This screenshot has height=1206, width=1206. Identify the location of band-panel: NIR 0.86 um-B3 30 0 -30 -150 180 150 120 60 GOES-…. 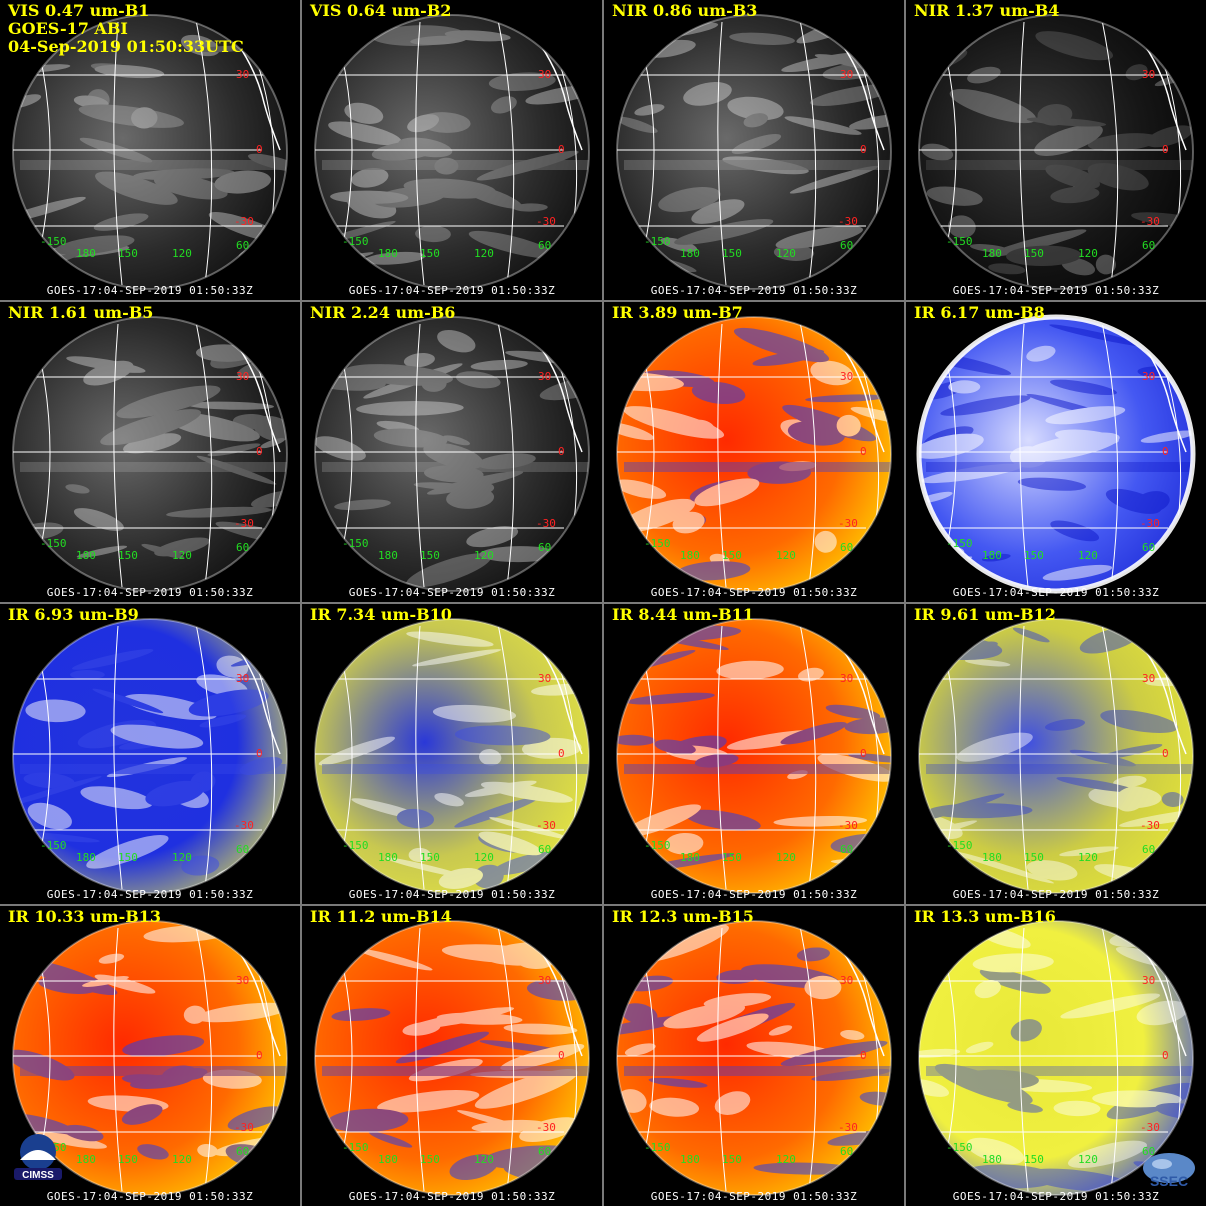
(754, 150).